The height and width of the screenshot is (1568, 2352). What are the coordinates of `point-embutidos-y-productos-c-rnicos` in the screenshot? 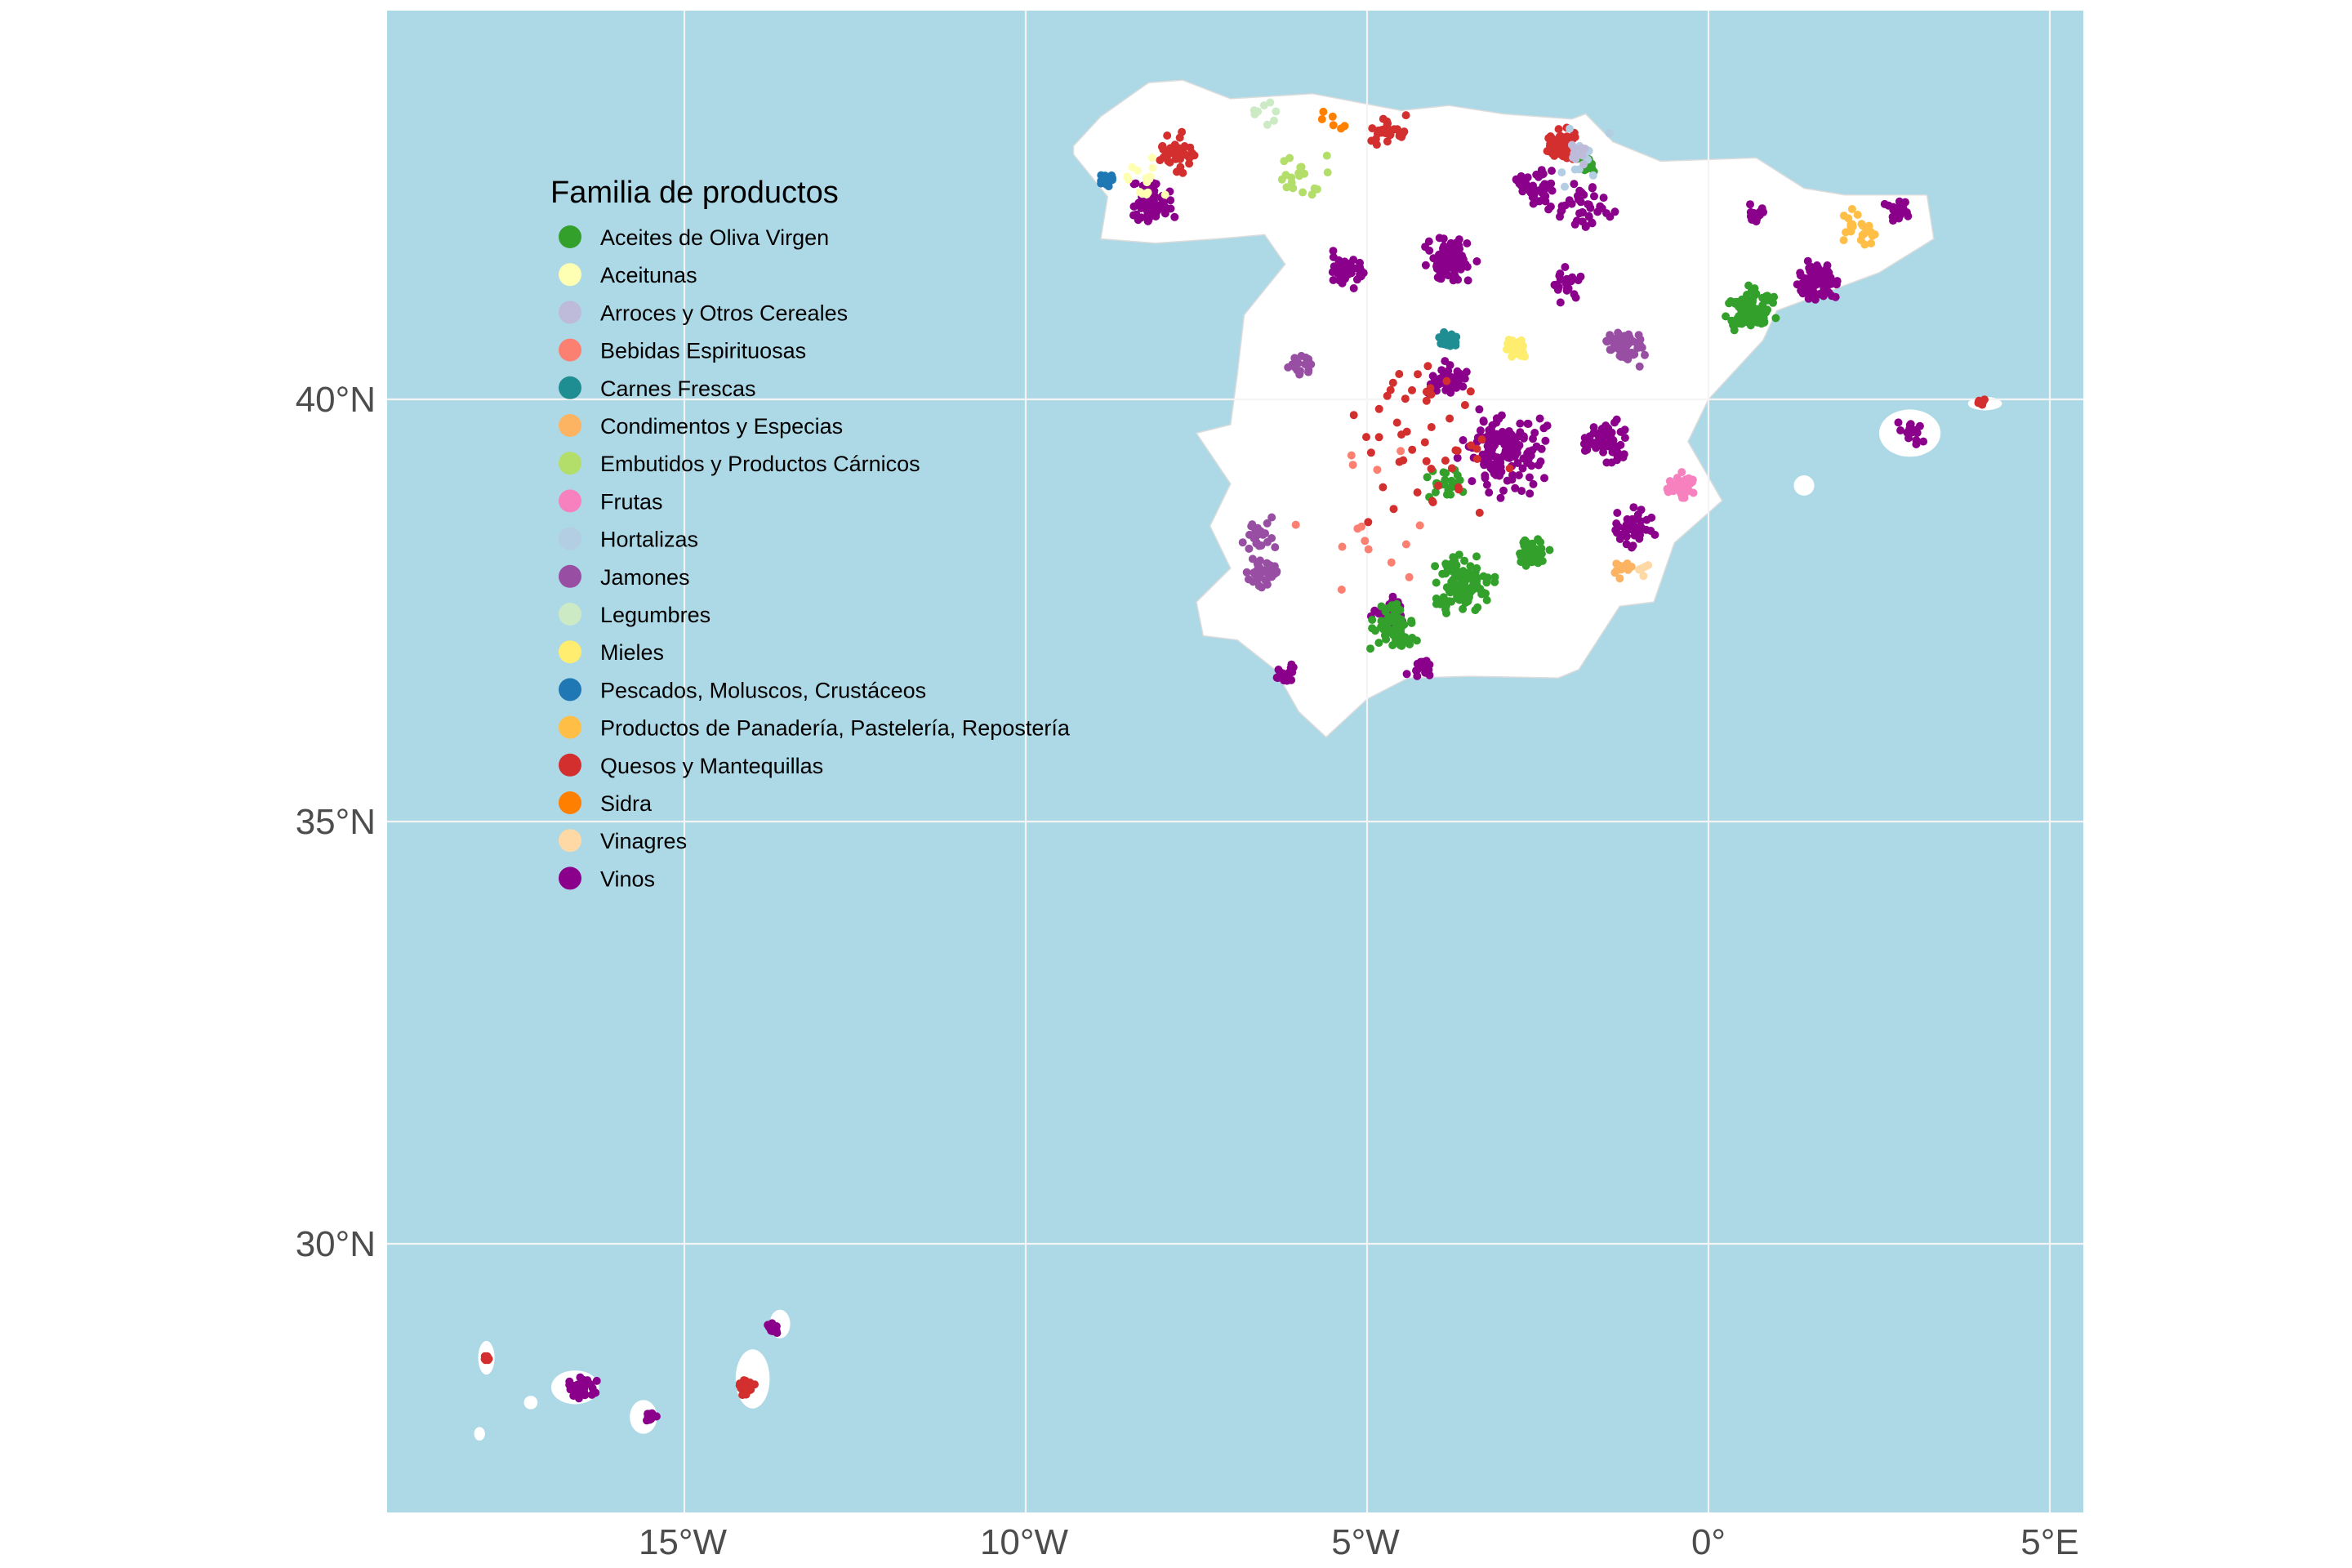 It's located at (1289, 158).